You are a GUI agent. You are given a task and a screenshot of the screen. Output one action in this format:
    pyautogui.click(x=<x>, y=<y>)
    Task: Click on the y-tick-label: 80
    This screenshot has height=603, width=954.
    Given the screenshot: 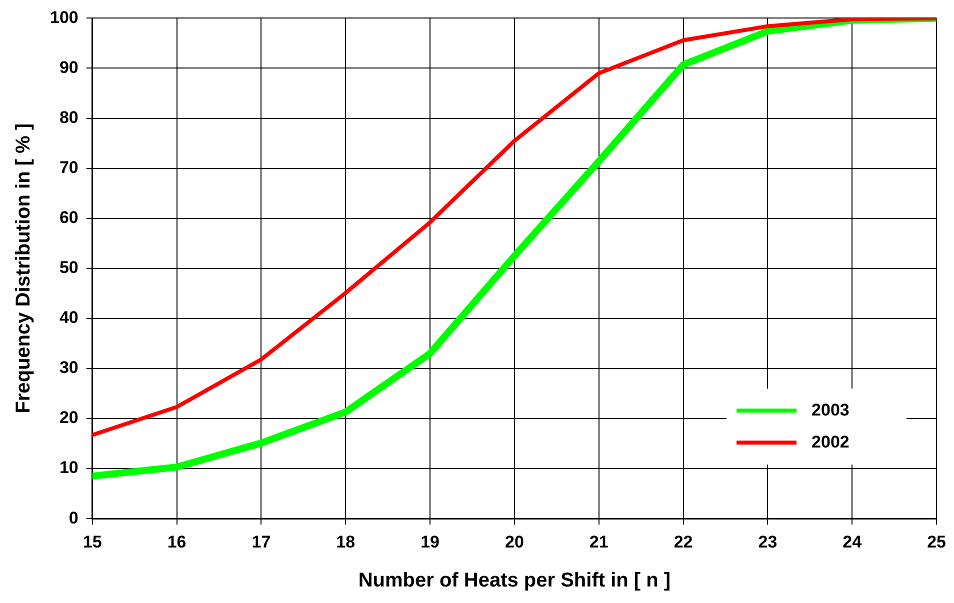 What is the action you would take?
    pyautogui.click(x=68, y=117)
    